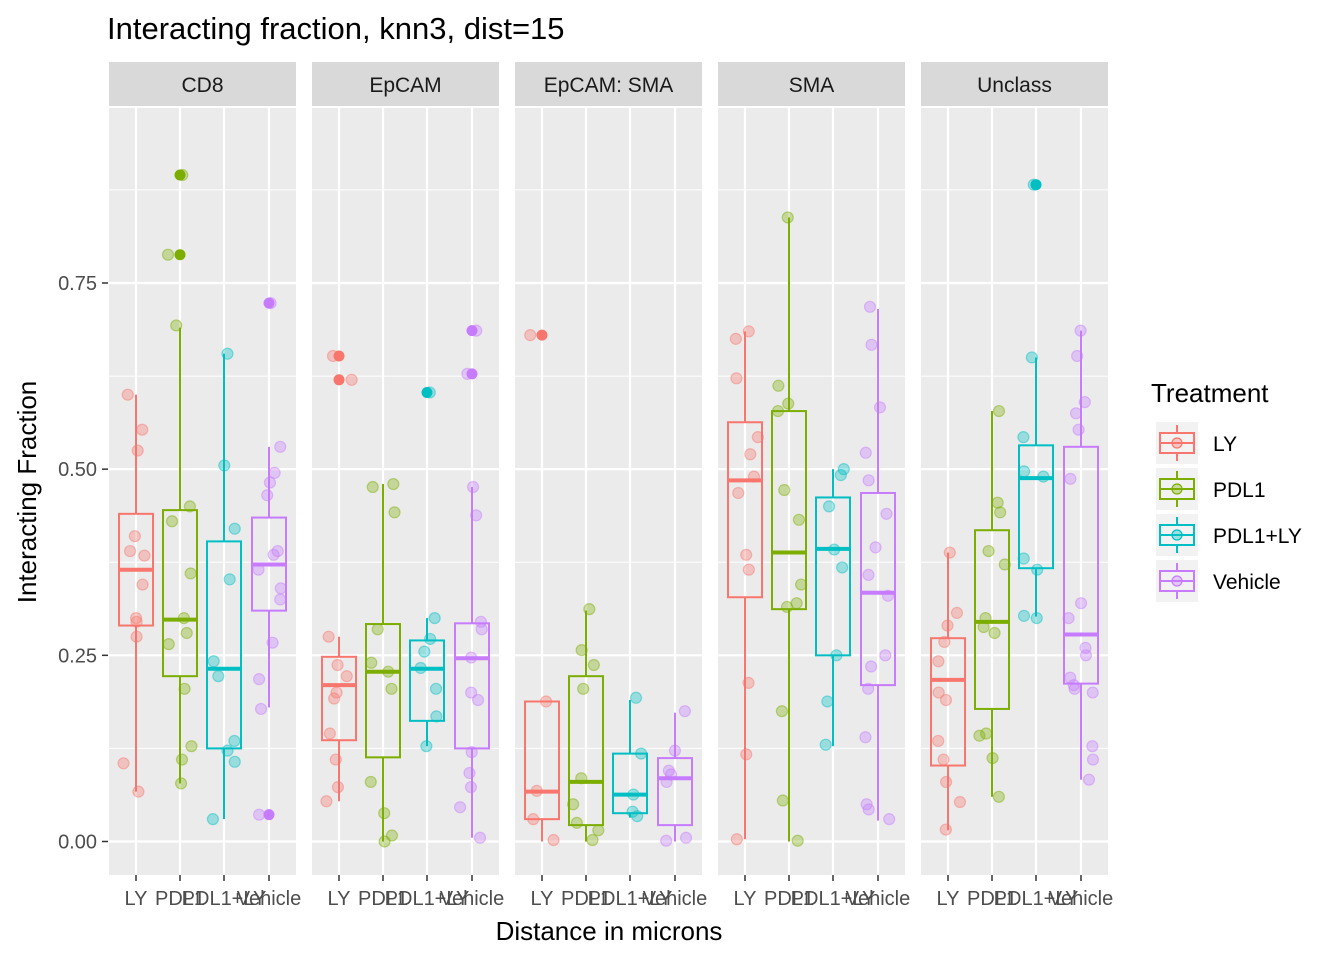 The image size is (1344, 960). What do you see at coordinates (1229, 535) in the screenshot?
I see `legend-entry-pdl1-ly: PDL1+LY` at bounding box center [1229, 535].